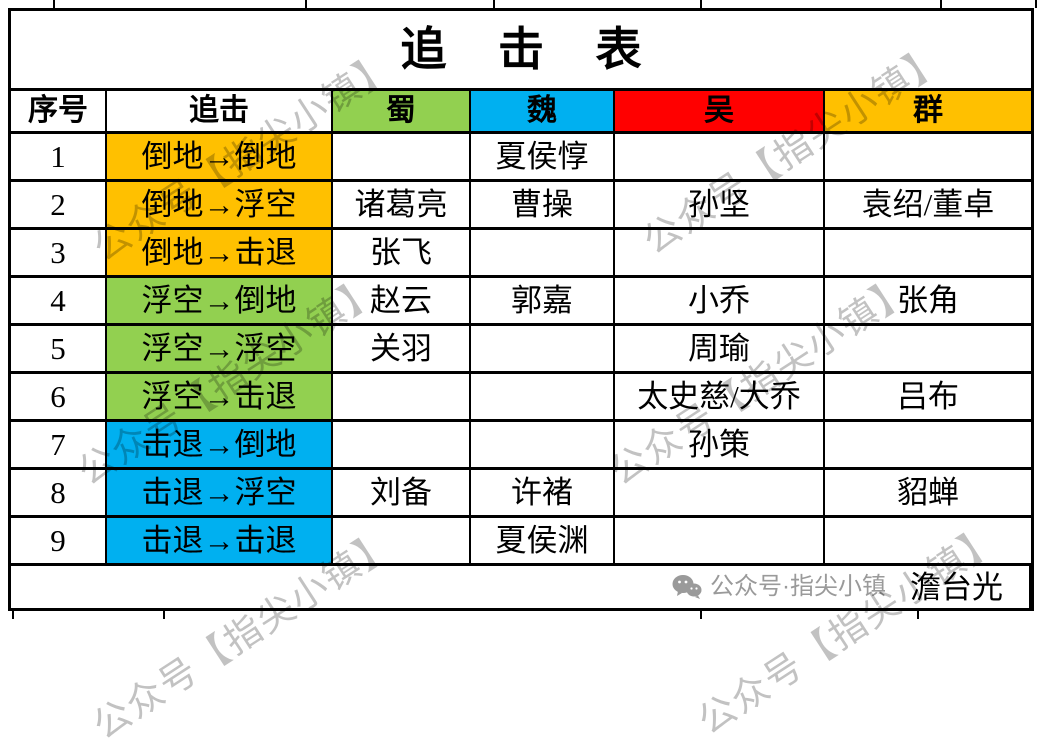  Describe the element at coordinates (220, 158) in the screenshot. I see `cell-pursuit: 倒地→倒地` at that location.